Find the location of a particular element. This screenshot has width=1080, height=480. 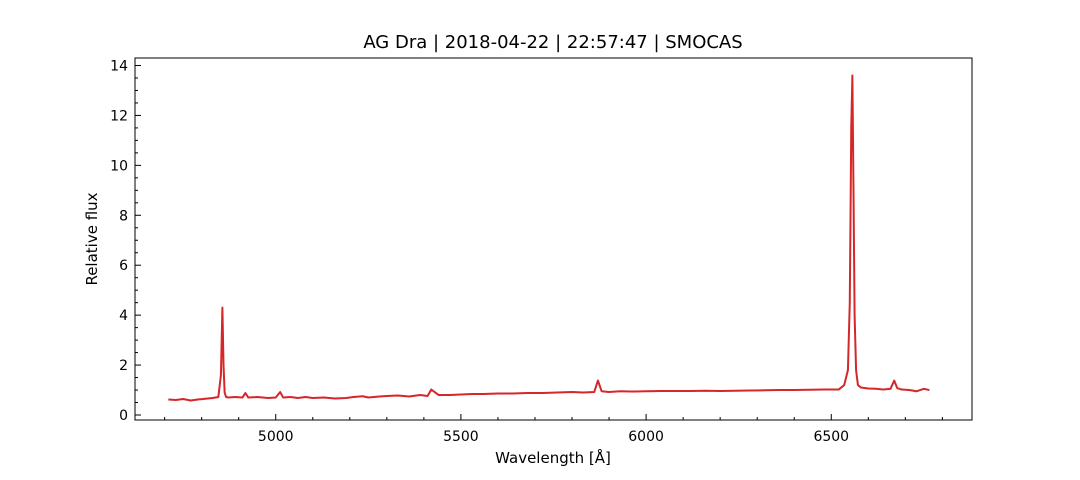

x-axis-label: Wavelength [Å] is located at coordinates (553, 457).